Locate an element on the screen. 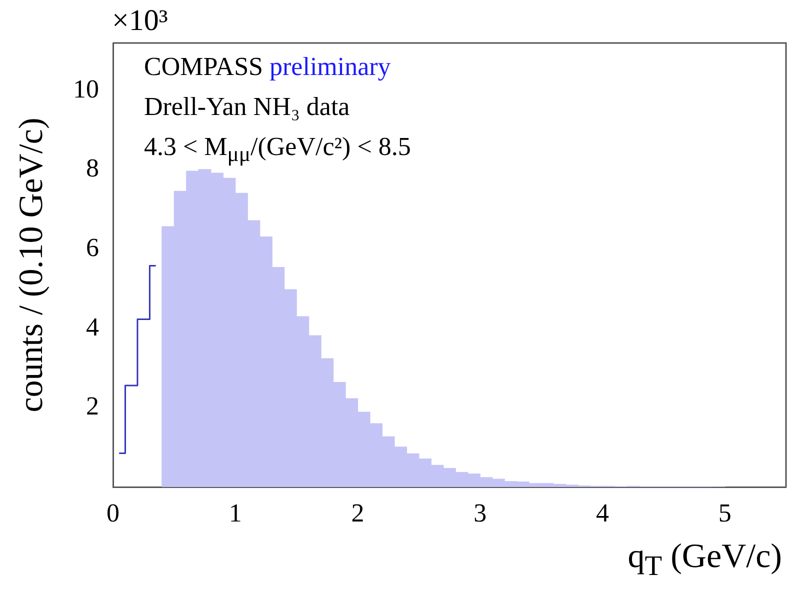 This screenshot has width=790, height=597. x-tick-label: 5 is located at coordinates (725, 513).